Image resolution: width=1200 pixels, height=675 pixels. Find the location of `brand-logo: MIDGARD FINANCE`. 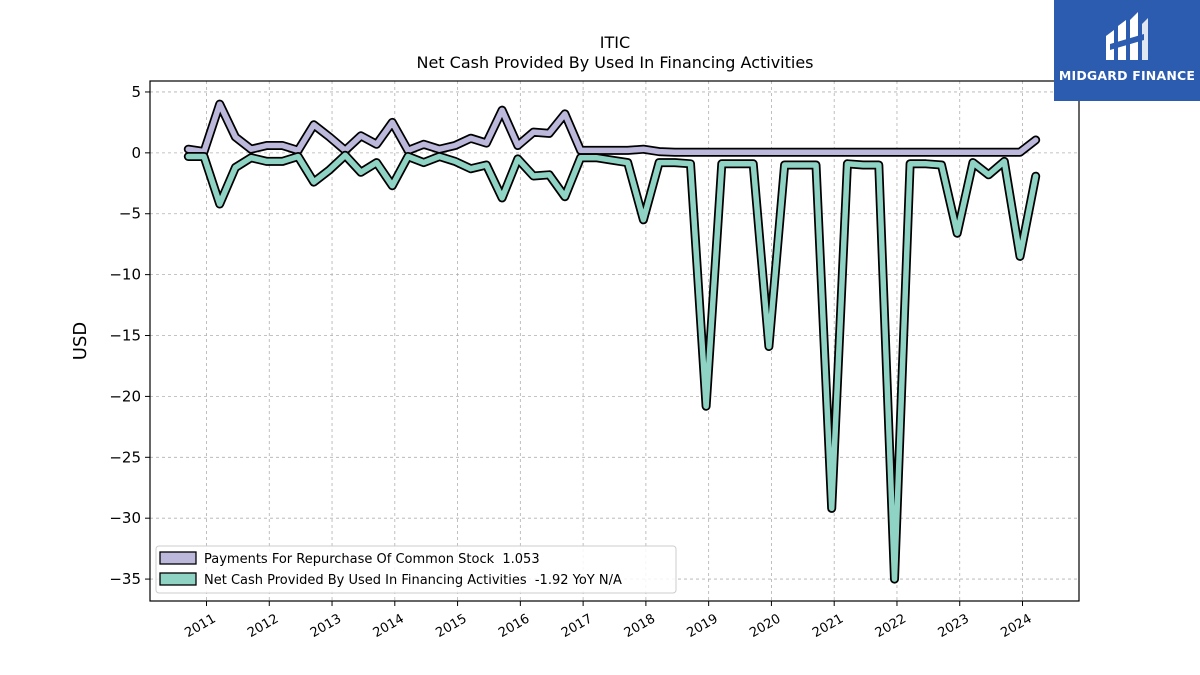

brand-logo: MIDGARD FINANCE is located at coordinates (1127, 50).